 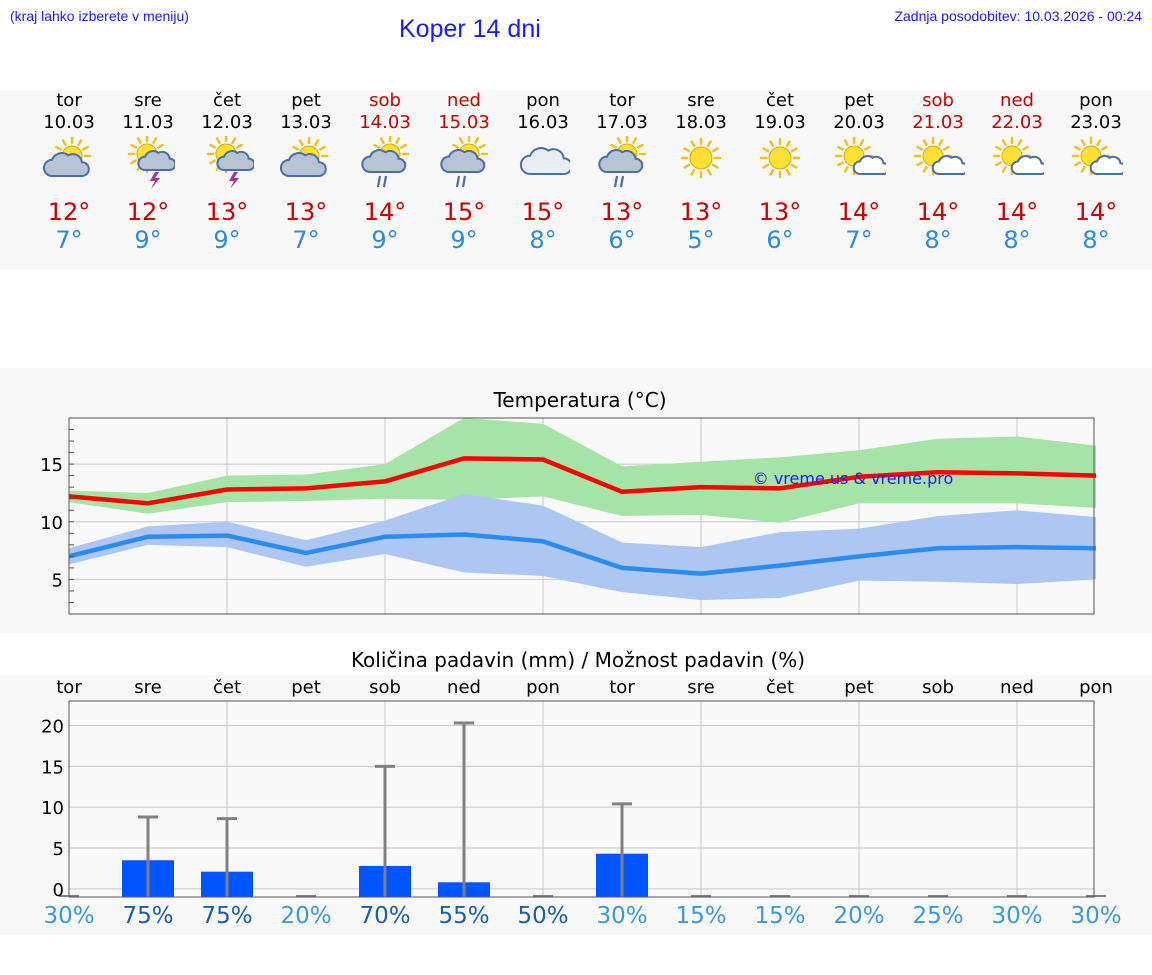 What do you see at coordinates (1096, 122) in the screenshot?
I see `day-date: 23.03` at bounding box center [1096, 122].